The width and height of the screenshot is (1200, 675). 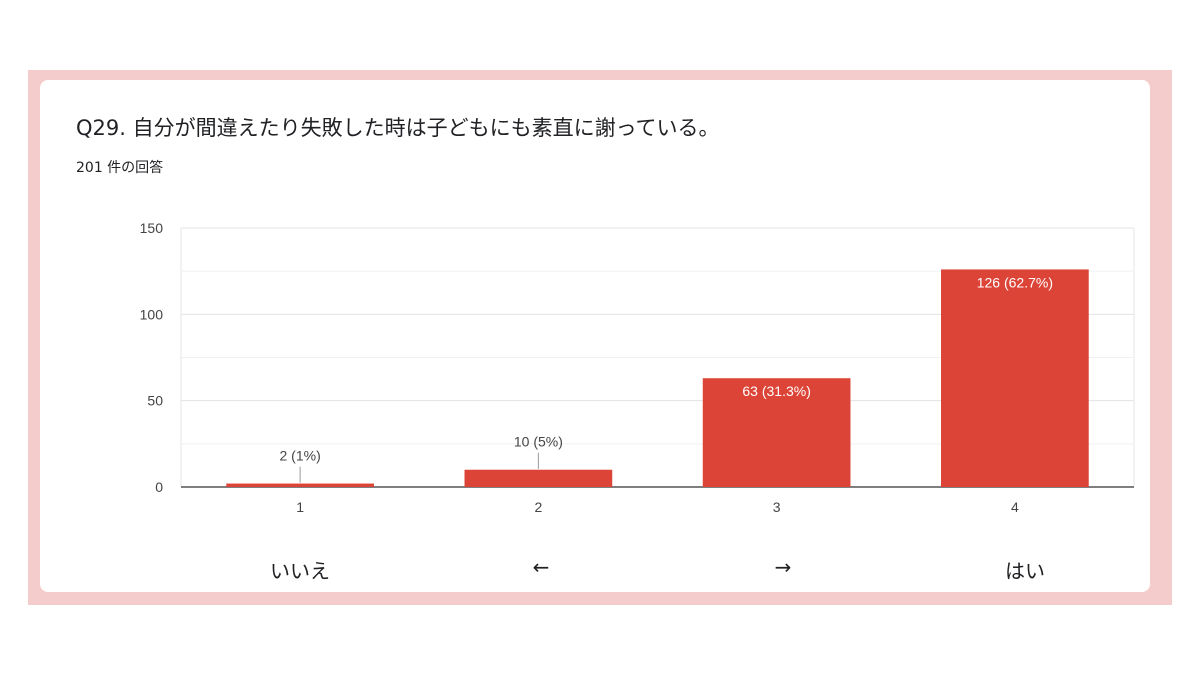 What do you see at coordinates (300, 571) in the screenshot?
I see `scale-label-no: いいえ` at bounding box center [300, 571].